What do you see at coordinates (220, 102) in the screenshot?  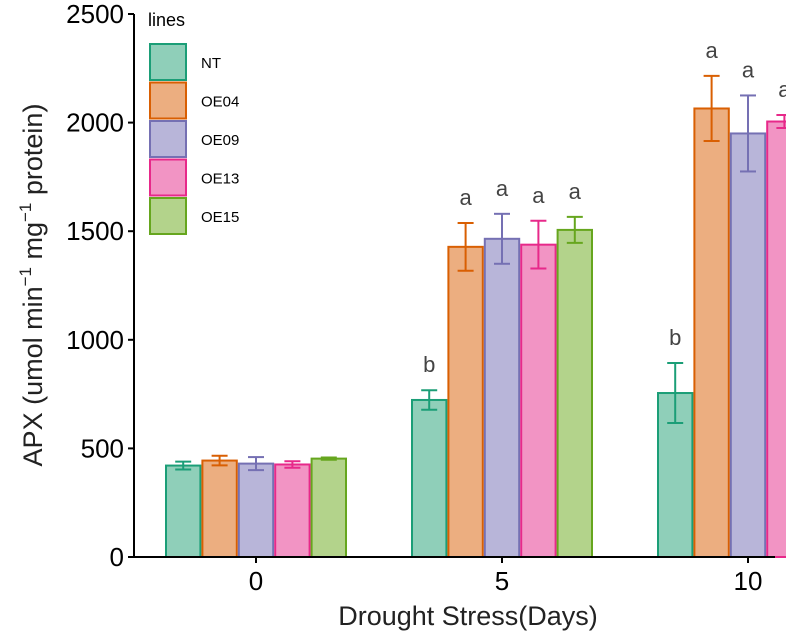 I see `legend-label: OE04` at bounding box center [220, 102].